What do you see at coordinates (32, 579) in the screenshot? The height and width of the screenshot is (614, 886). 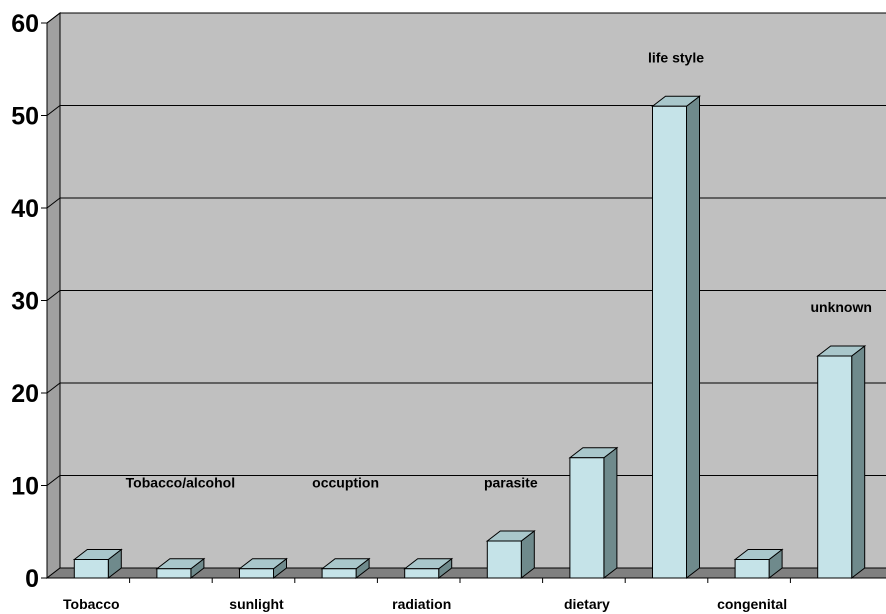 I see `y-tick-label: 0` at bounding box center [32, 579].